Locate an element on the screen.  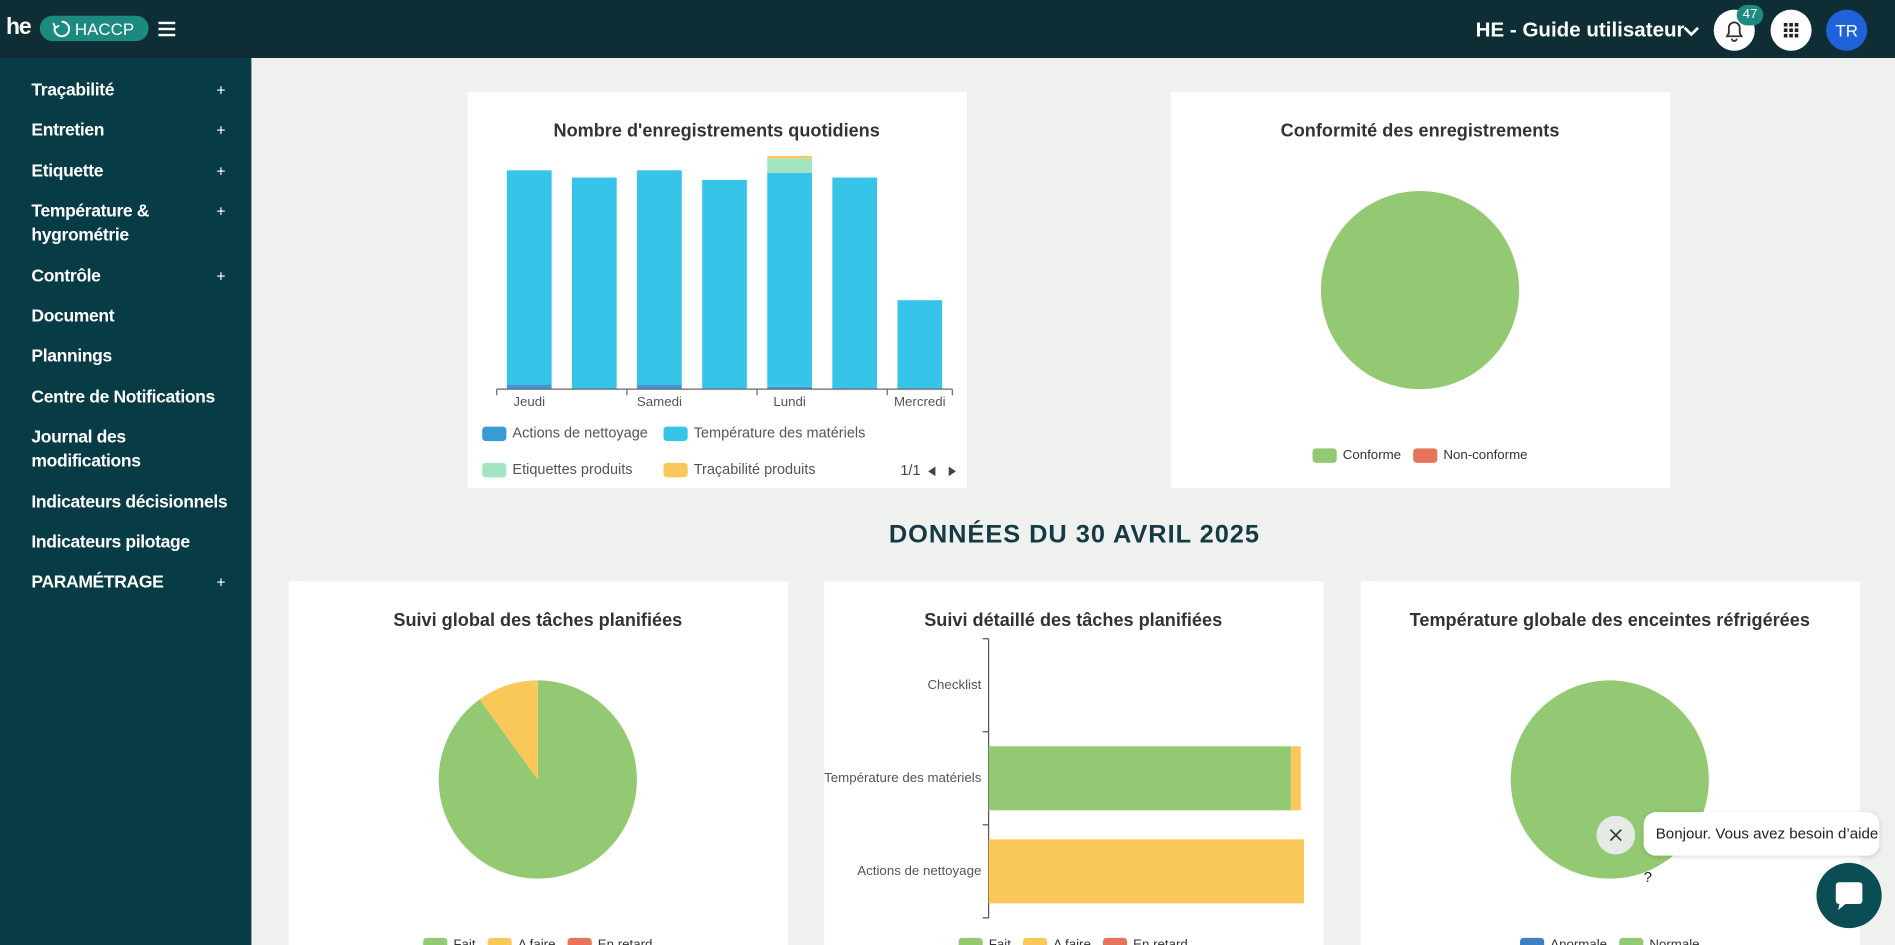
menu-item: Traçabilité + is located at coordinates (133, 91).